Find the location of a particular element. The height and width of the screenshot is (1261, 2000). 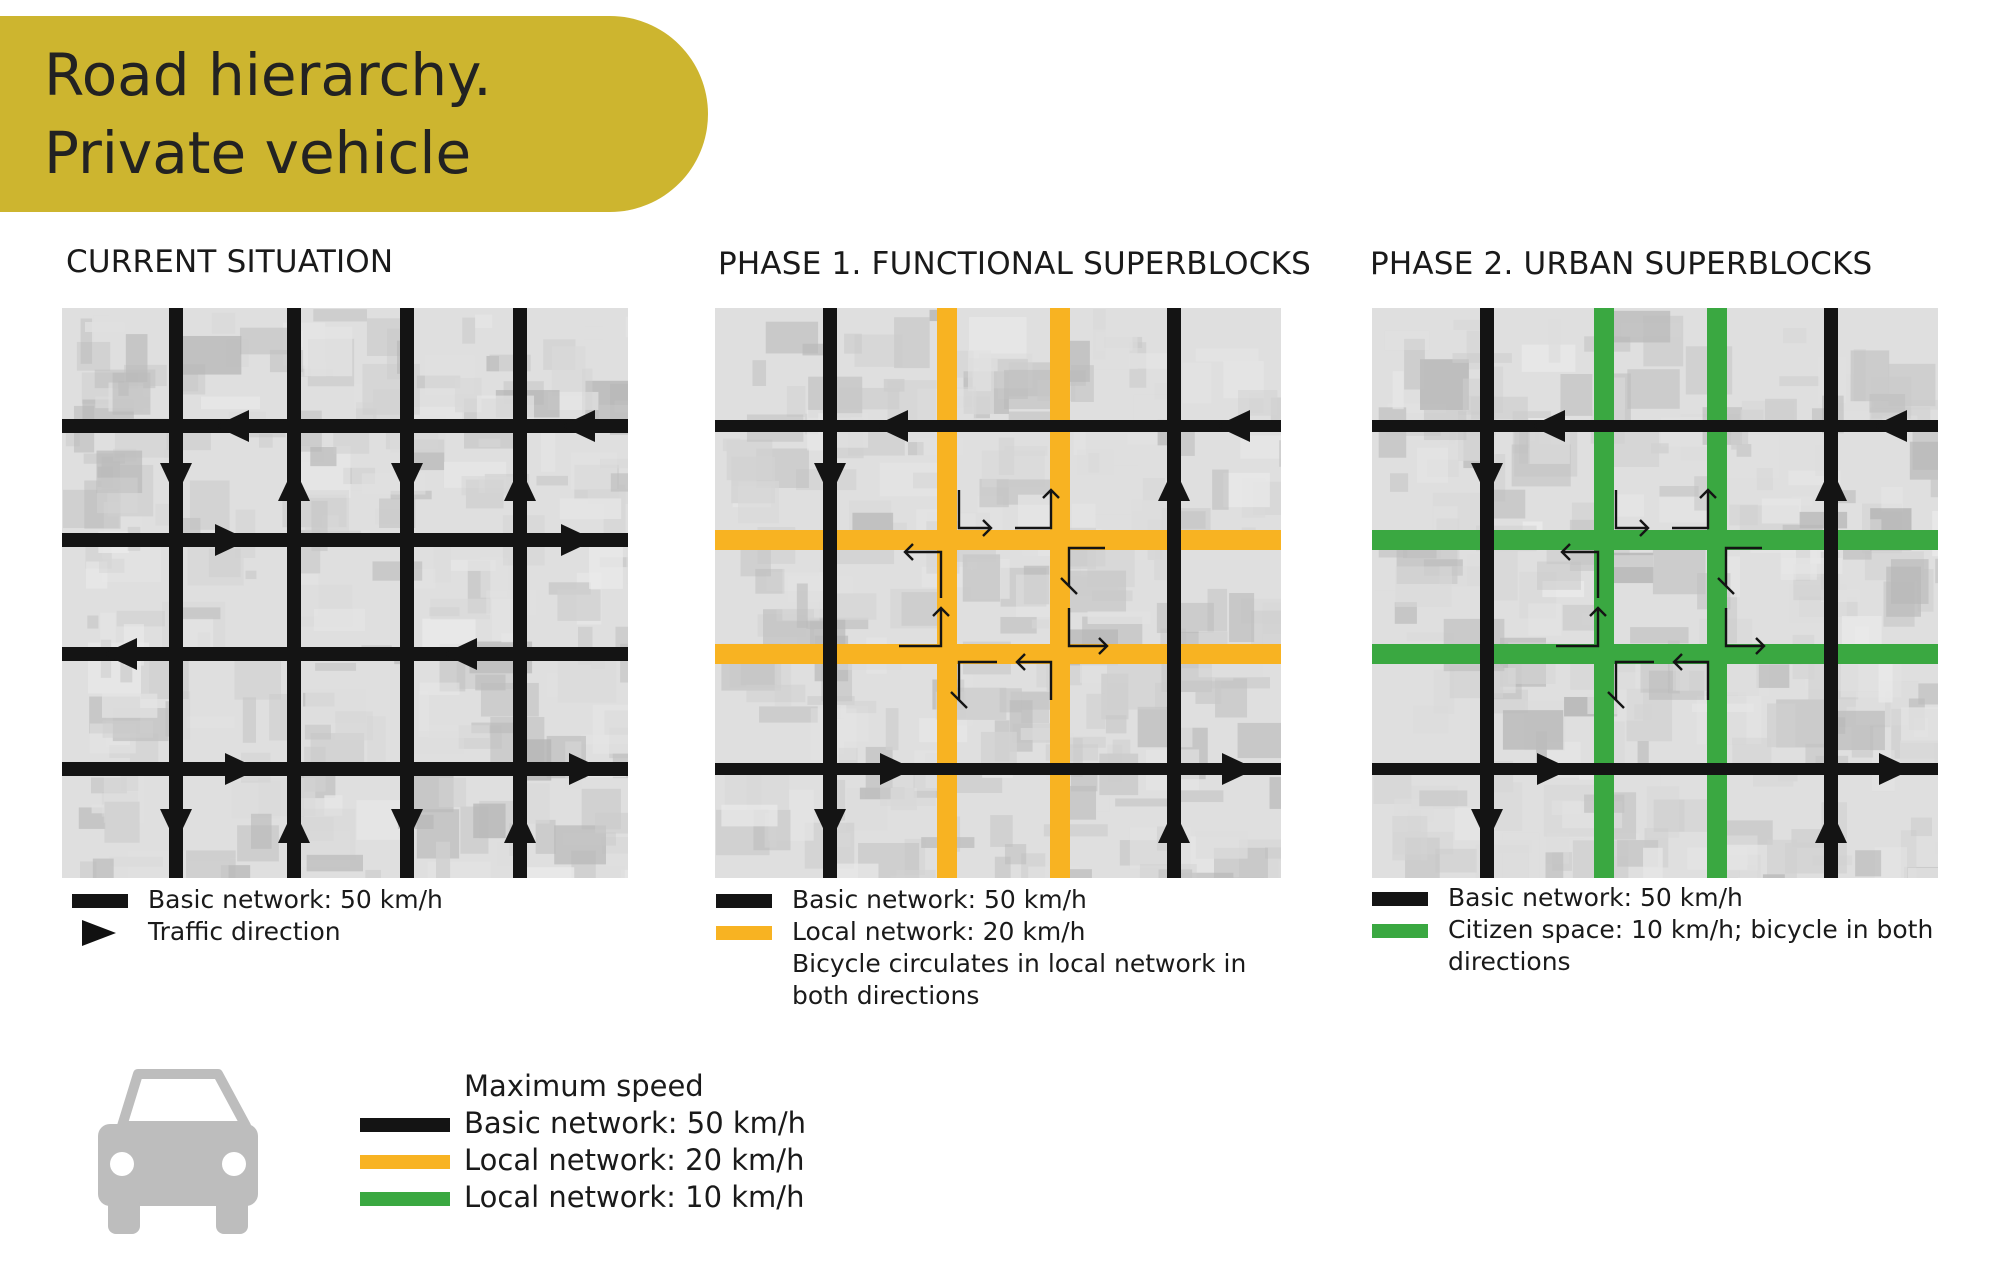

local-network-20-swatch is located at coordinates (405, 1162).